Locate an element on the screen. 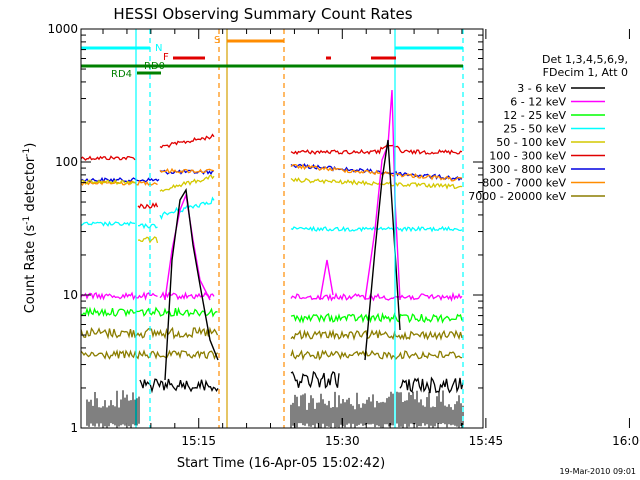  rd0-flag-label: RD0 is located at coordinates (154, 66).